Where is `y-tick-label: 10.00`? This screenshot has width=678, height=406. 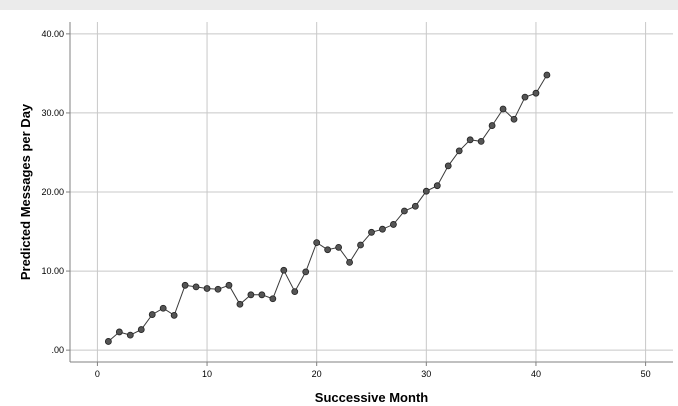 y-tick-label: 10.00 is located at coordinates (52, 271).